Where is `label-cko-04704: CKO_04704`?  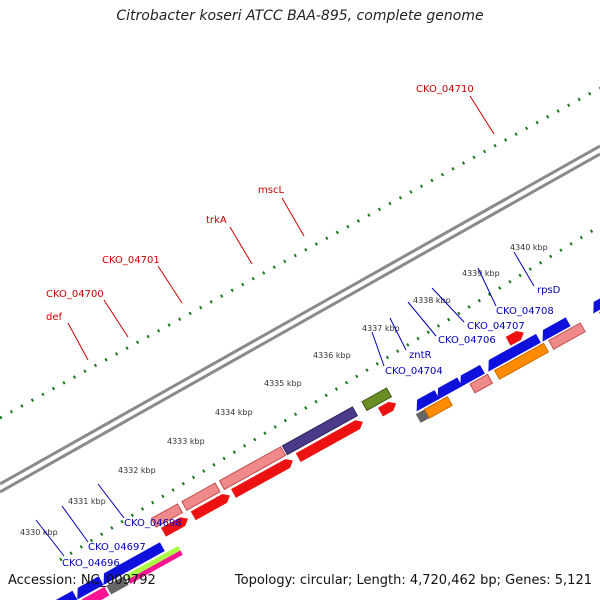 label-cko-04704: CKO_04704 is located at coordinates (414, 371).